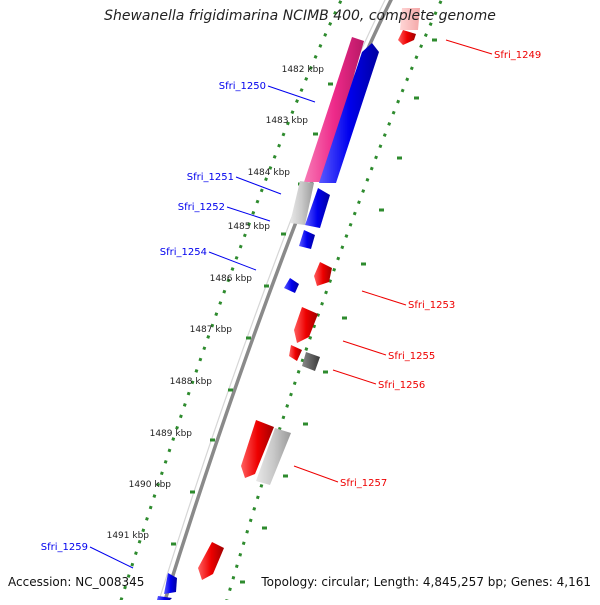 This screenshot has width=600, height=605. What do you see at coordinates (191, 382) in the screenshot?
I see `ruler-label: 1488 kbp` at bounding box center [191, 382].